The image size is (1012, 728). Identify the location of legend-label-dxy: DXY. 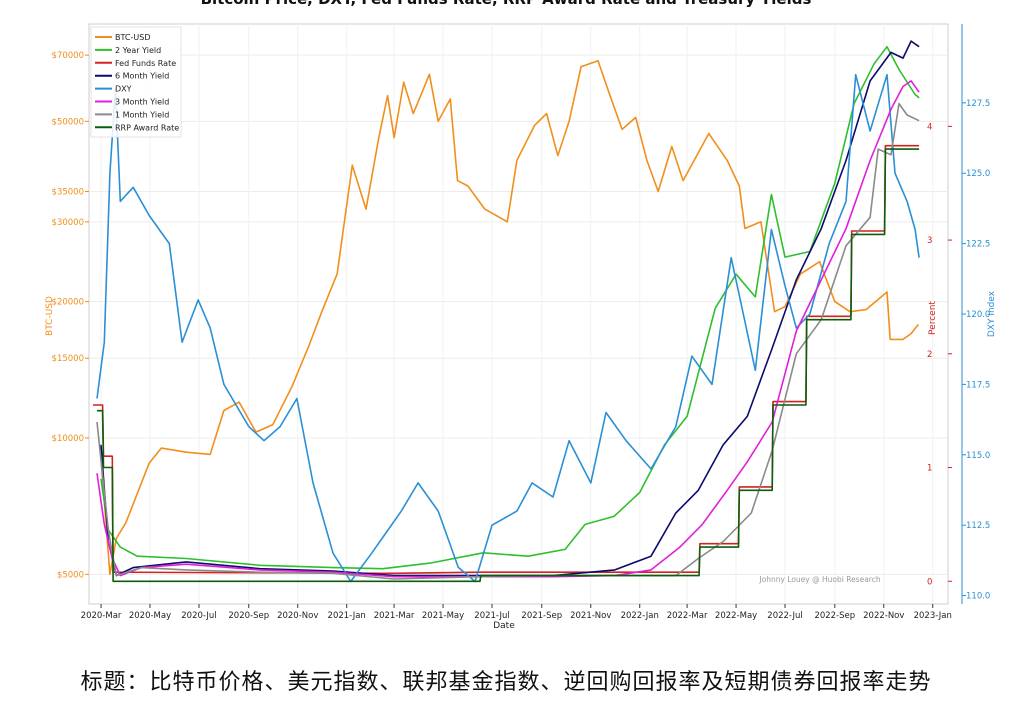
(123, 89).